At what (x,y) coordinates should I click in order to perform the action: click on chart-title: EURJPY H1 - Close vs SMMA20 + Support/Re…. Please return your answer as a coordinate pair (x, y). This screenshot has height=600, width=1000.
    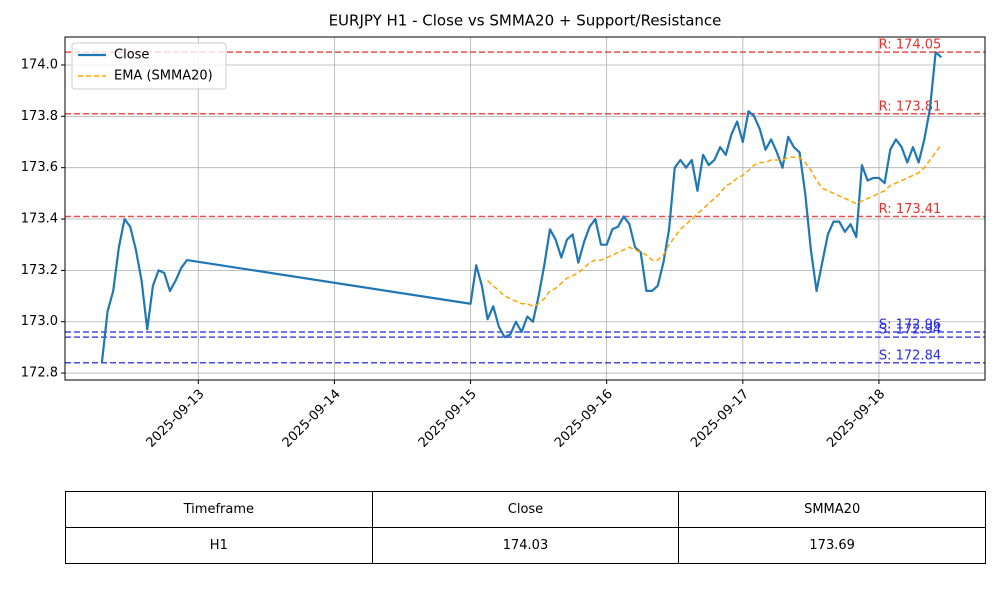
    Looking at the image, I should click on (525, 21).